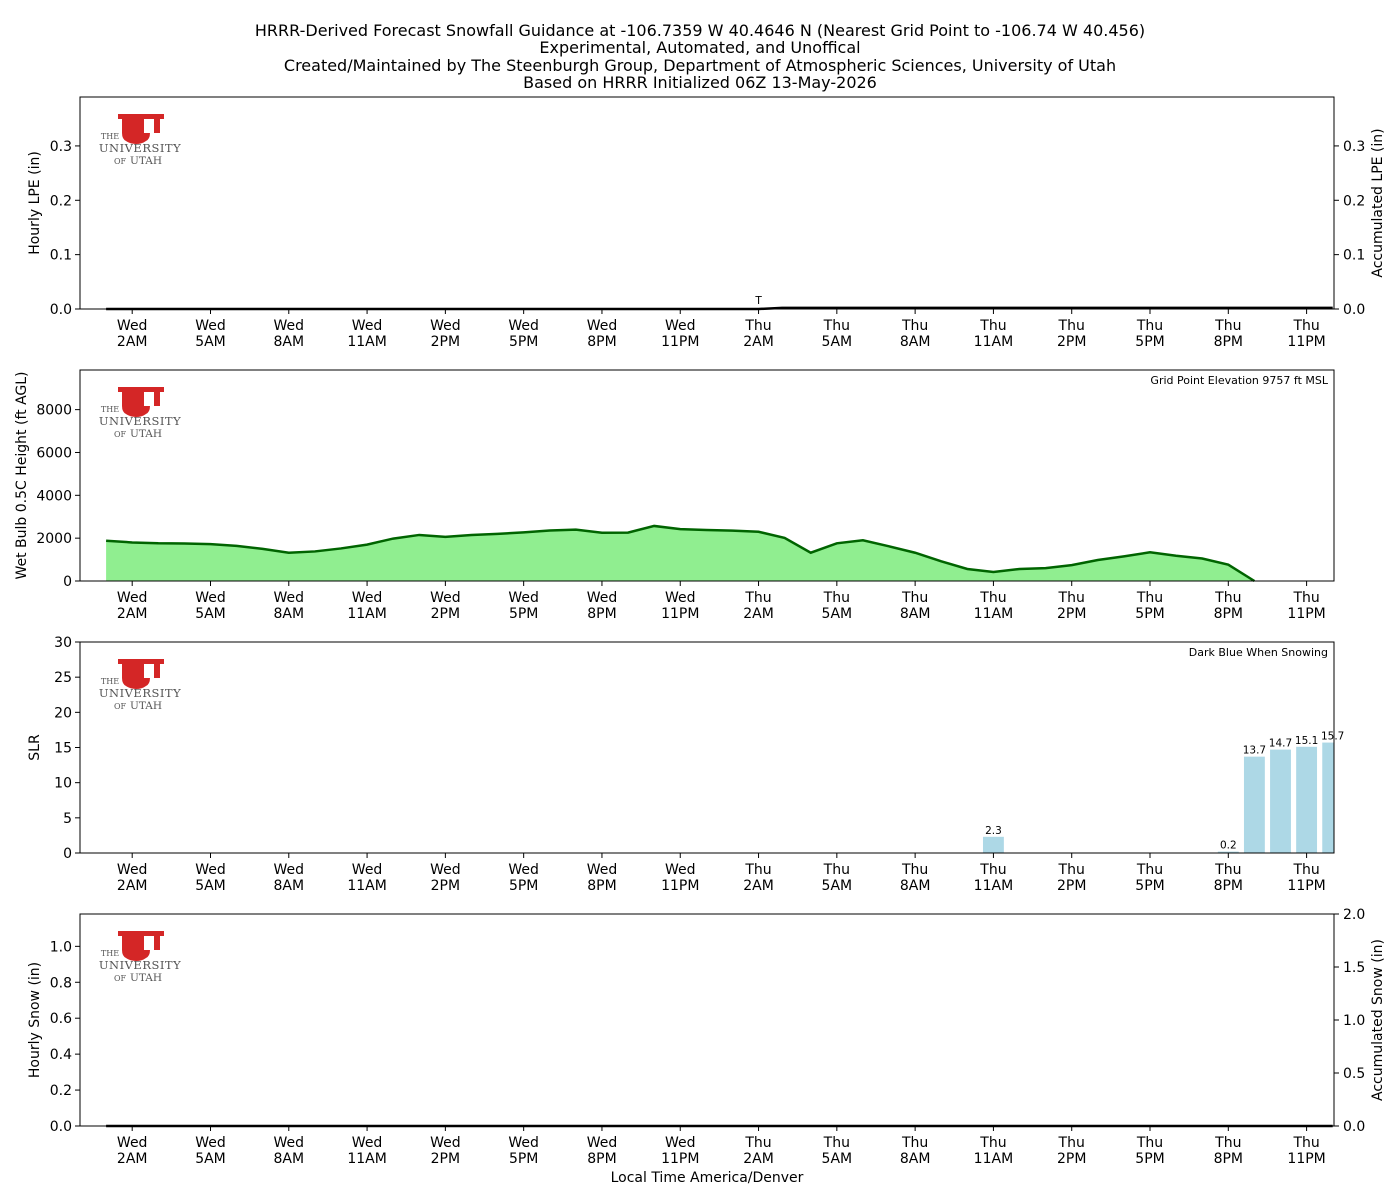 The width and height of the screenshot is (1400, 1200). I want to click on y-tick-label: 30, so click(63, 643).